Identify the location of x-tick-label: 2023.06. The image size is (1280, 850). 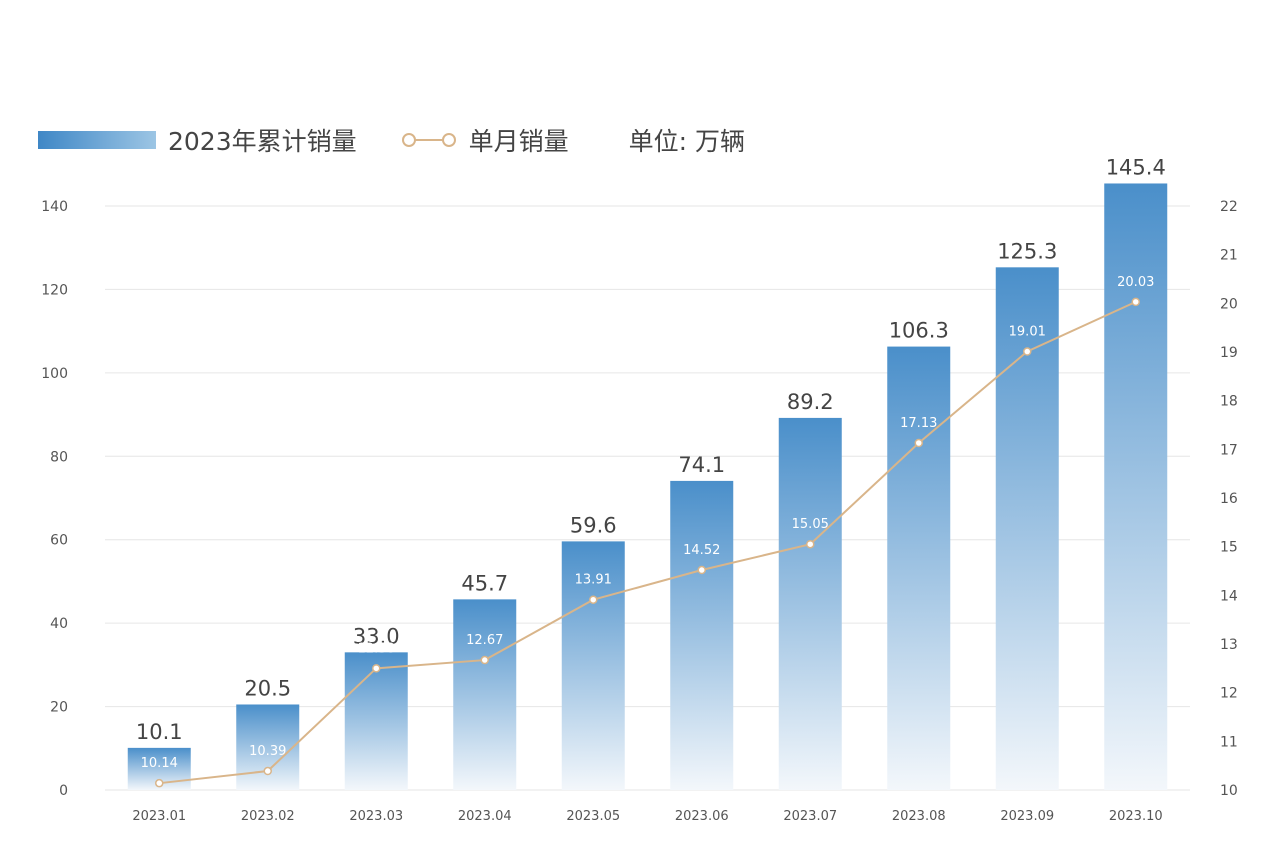
(702, 816).